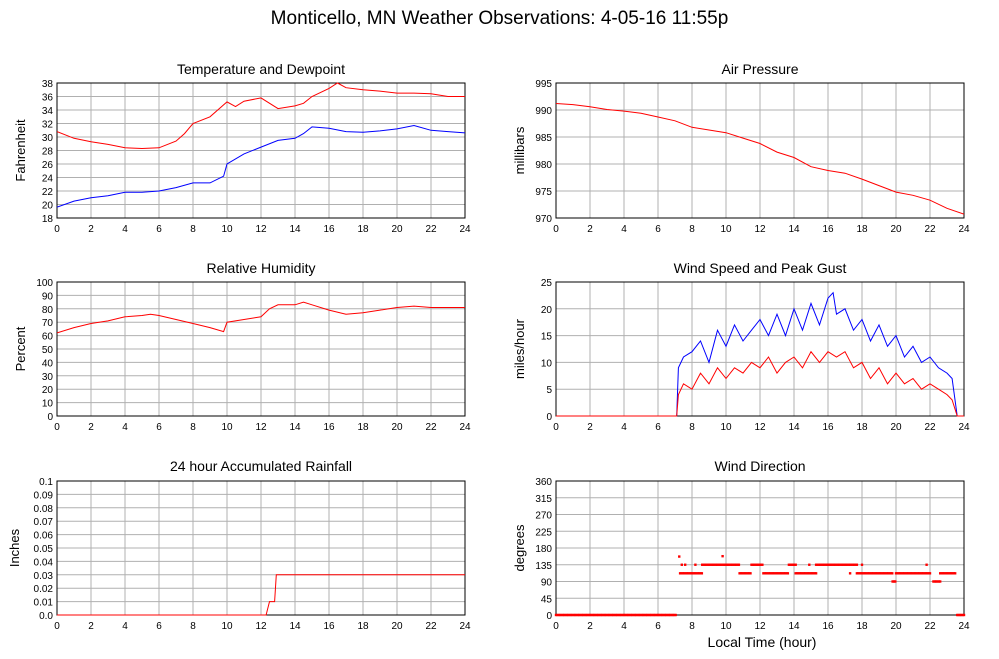 The image size is (999, 659). I want to click on series-line-humidity, so click(261, 317).